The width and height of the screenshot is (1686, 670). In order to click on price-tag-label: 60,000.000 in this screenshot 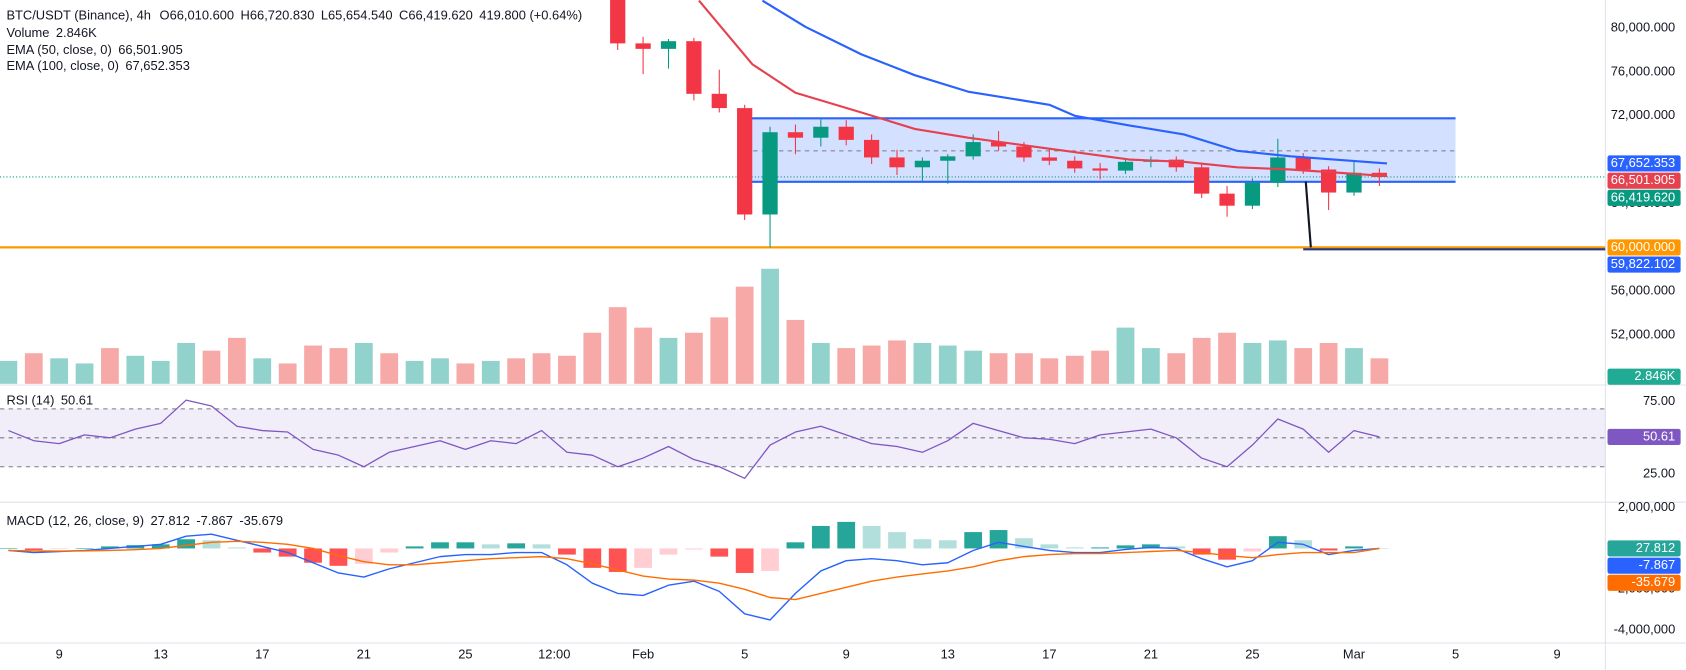, I will do `click(1643, 246)`.